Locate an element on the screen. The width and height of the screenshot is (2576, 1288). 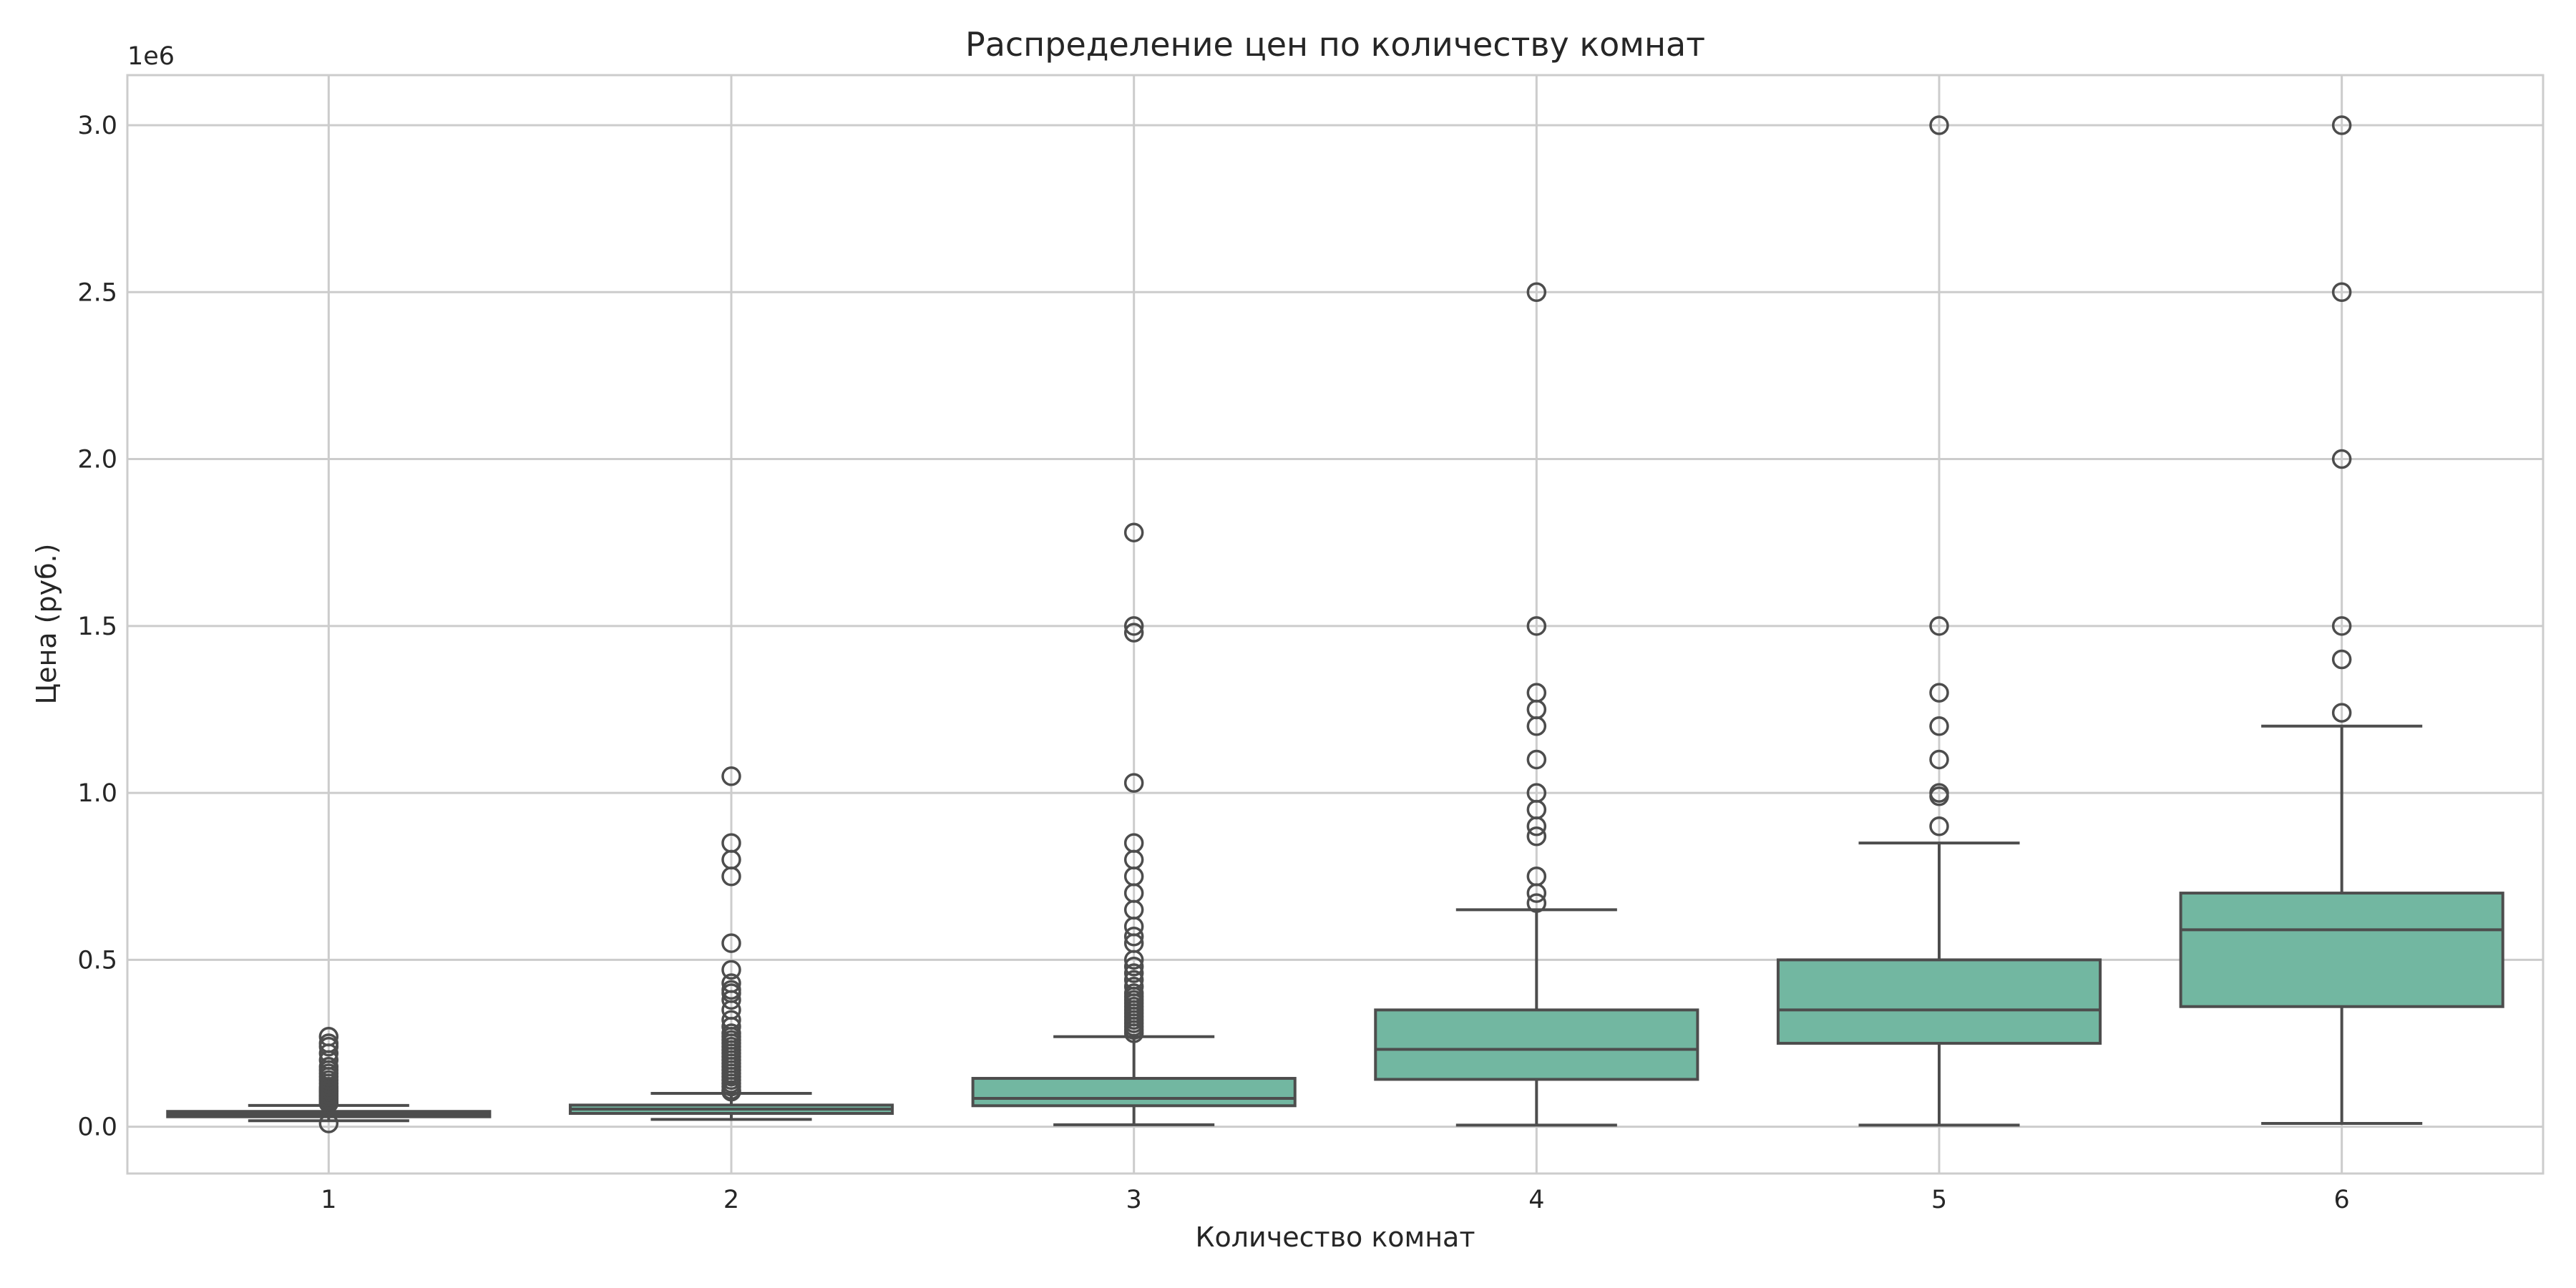
y-tick-labels: 0.0 0.5 1.0 1.5 2.0 2.5 3.0 is located at coordinates (97, 627).